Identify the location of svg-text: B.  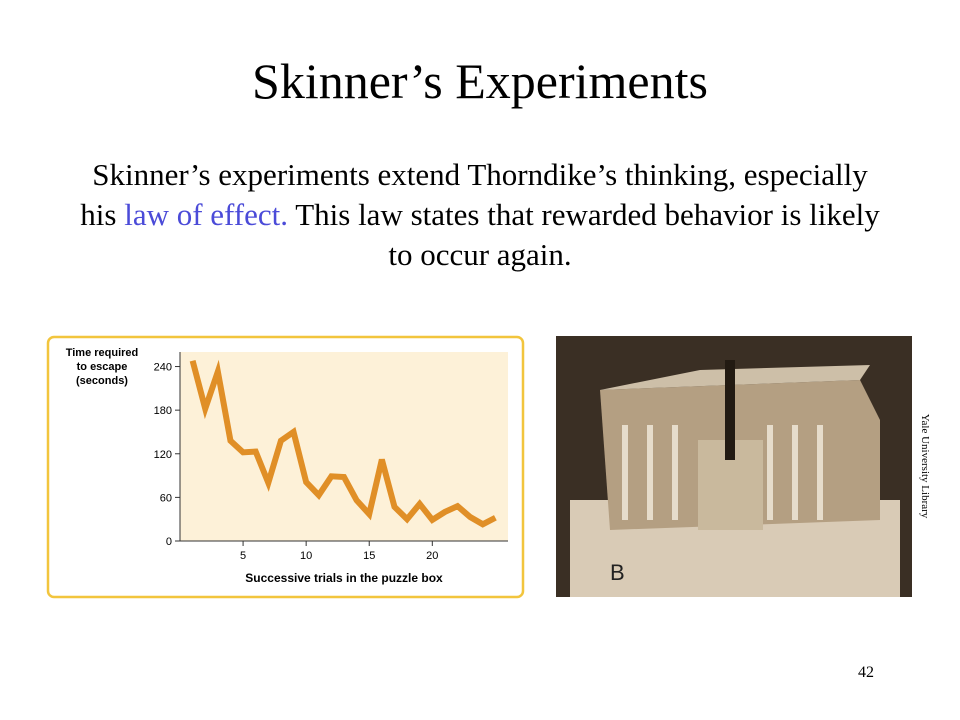
(617, 572).